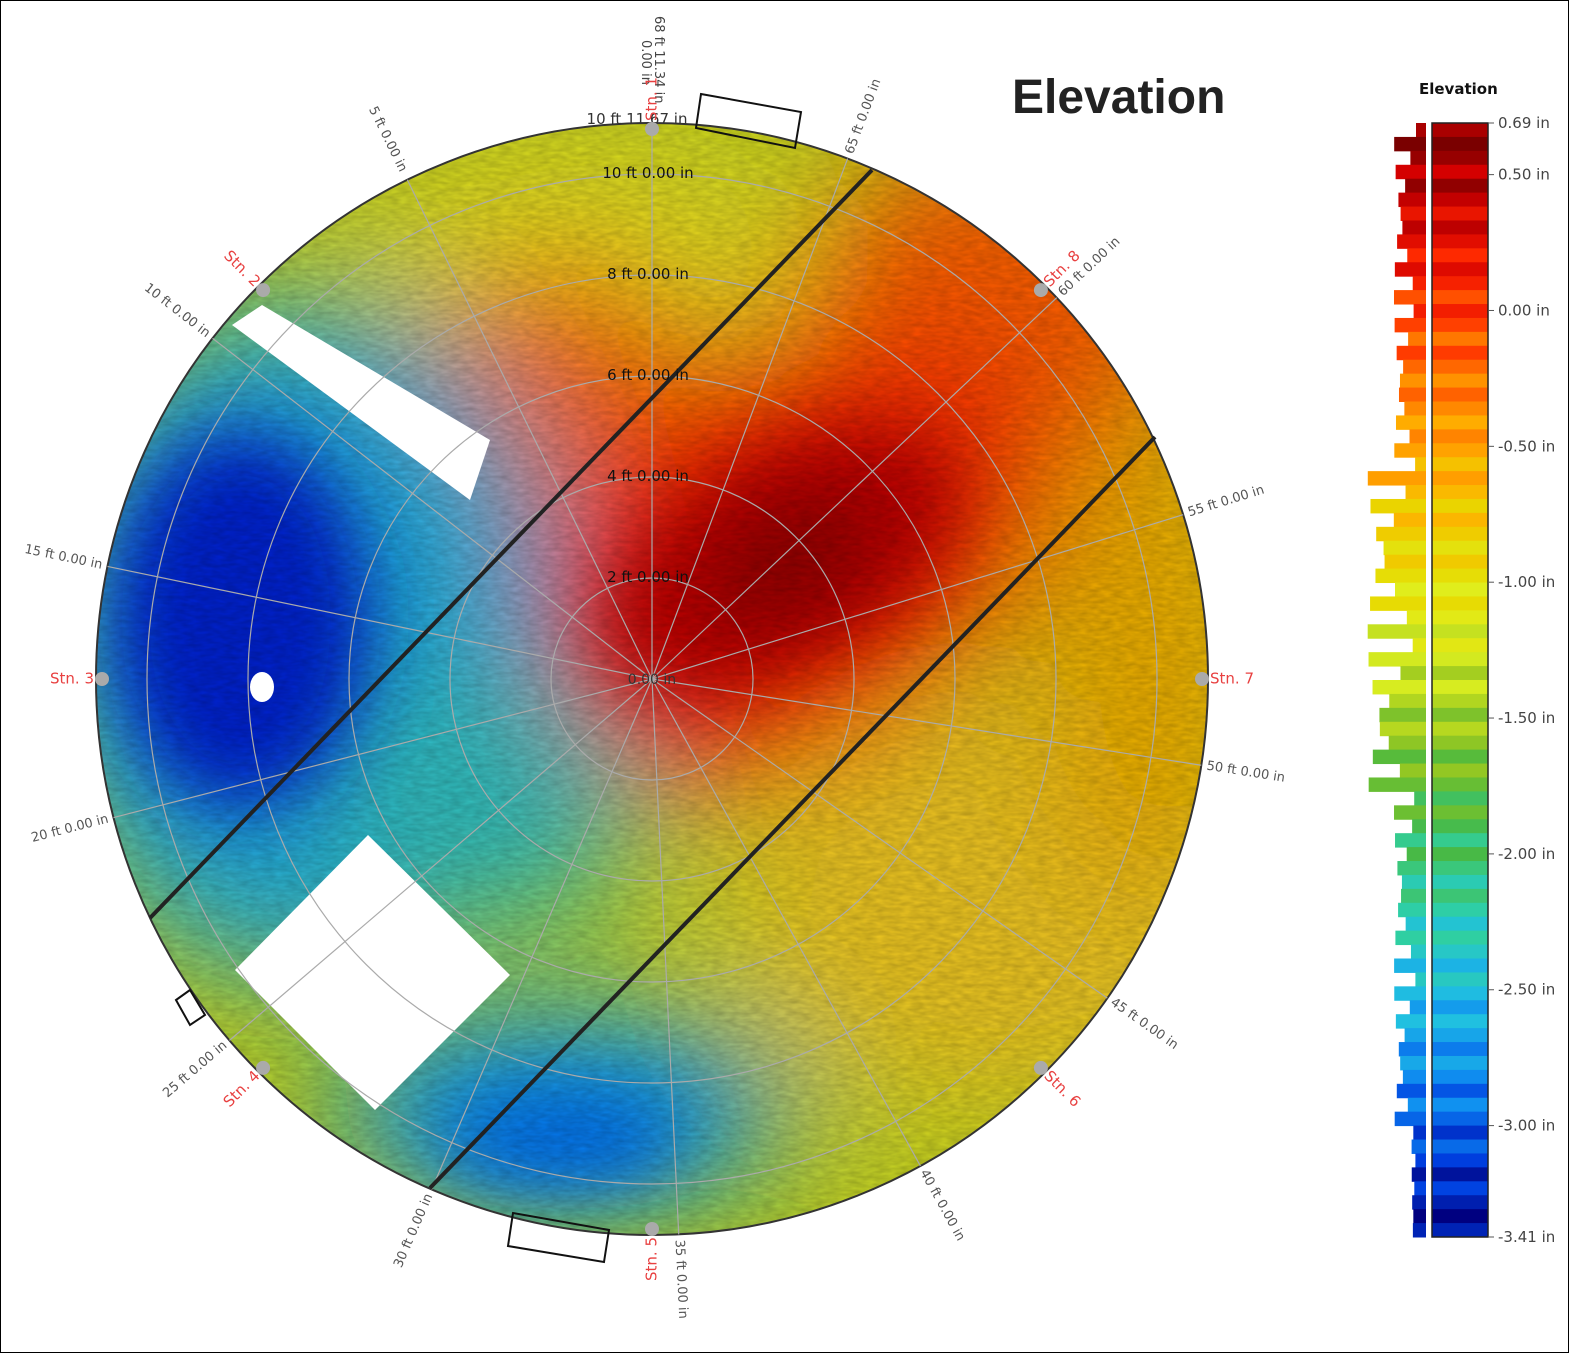 The width and height of the screenshot is (1569, 1357). What do you see at coordinates (863, 116) in the screenshot?
I see `angular-tick-label: 65 ft 0.00 in` at bounding box center [863, 116].